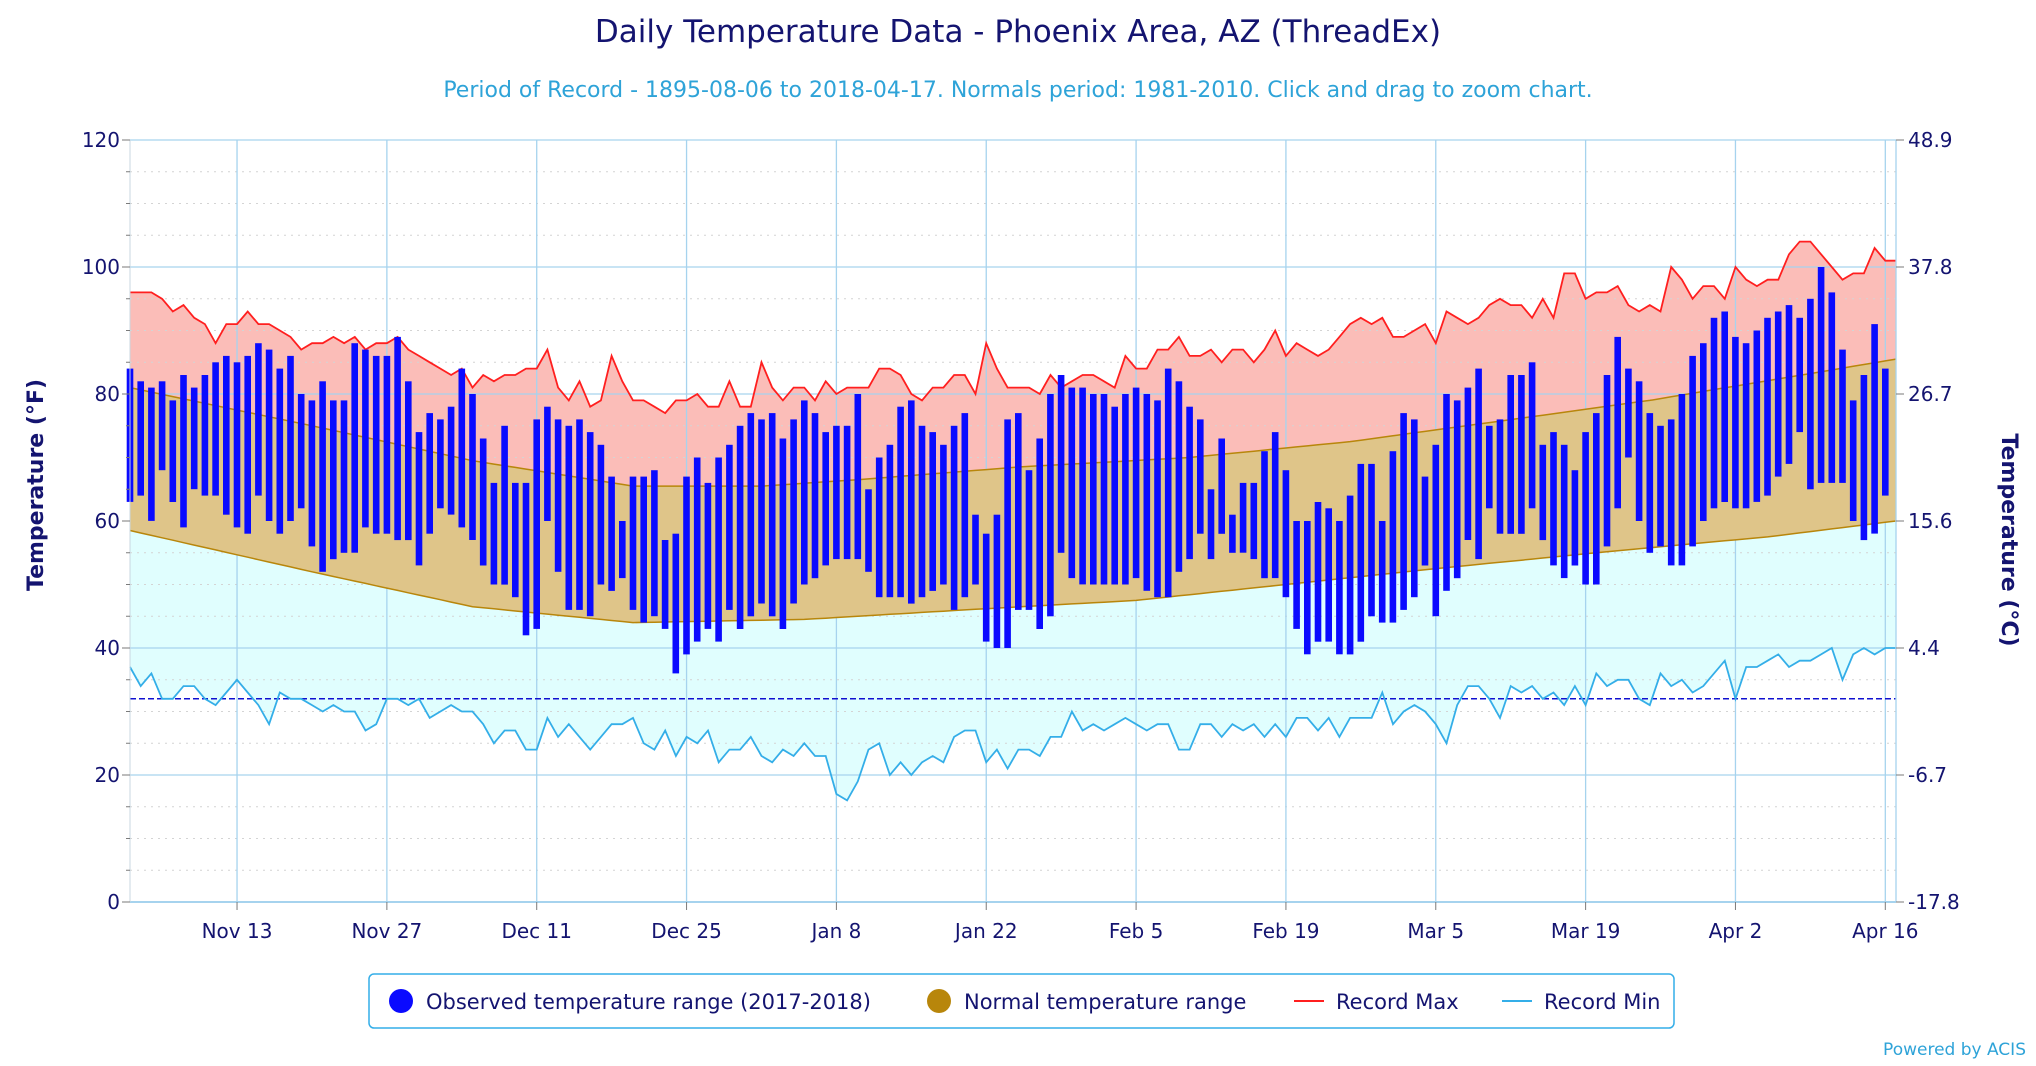 The height and width of the screenshot is (1066, 2036). What do you see at coordinates (107, 775) in the screenshot?
I see `y-tick-label-f: 20` at bounding box center [107, 775].